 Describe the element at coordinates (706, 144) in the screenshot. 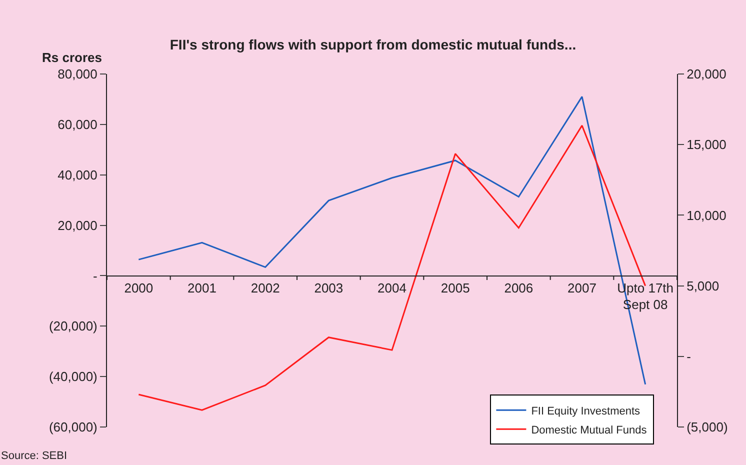

I see `y2-tick-label: 15,000` at that location.